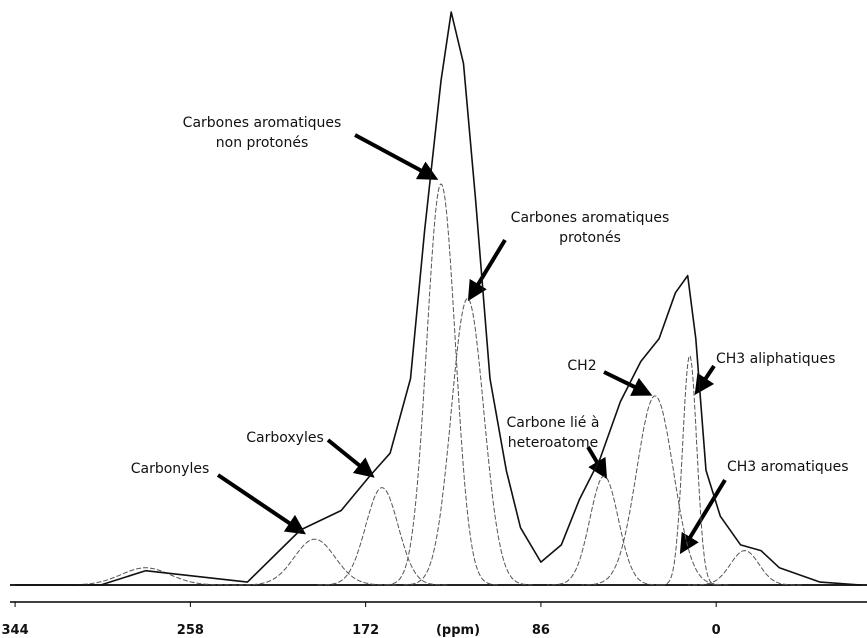  What do you see at coordinates (553, 443) in the screenshot?
I see `annotation: heteroatome` at bounding box center [553, 443].